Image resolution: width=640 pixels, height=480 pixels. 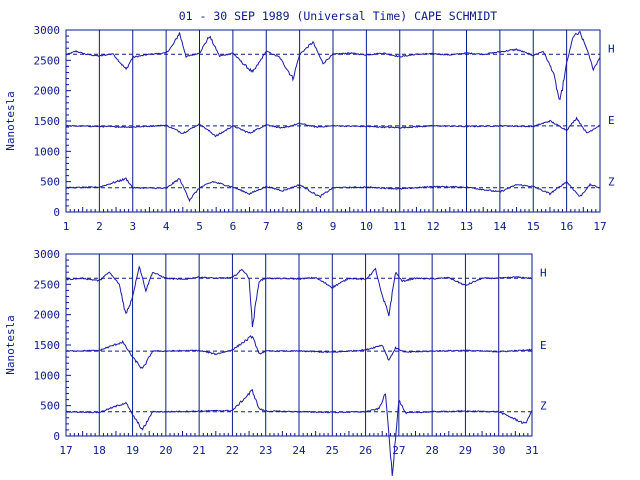 I want to click on x-tick-label: 16, so click(x=566, y=226).